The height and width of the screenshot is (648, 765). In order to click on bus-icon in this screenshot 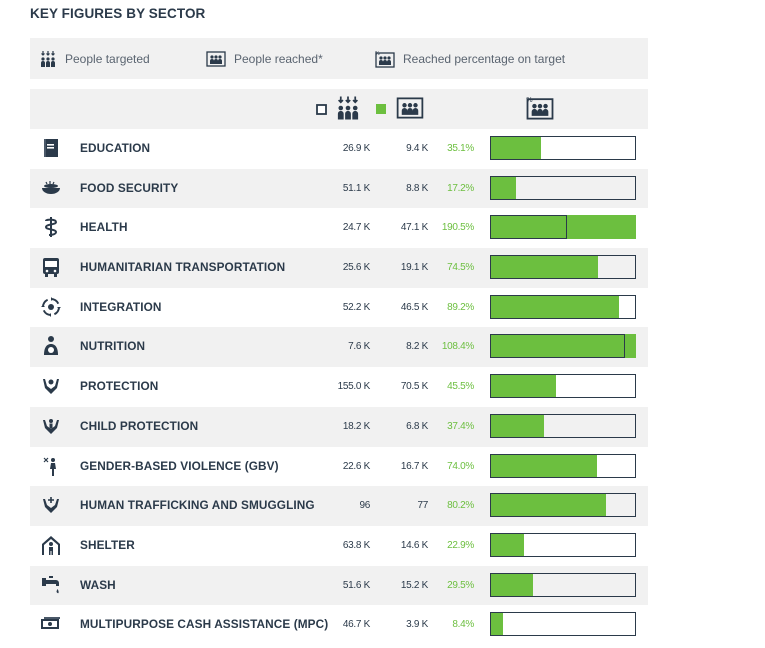, I will do `click(51, 268)`.